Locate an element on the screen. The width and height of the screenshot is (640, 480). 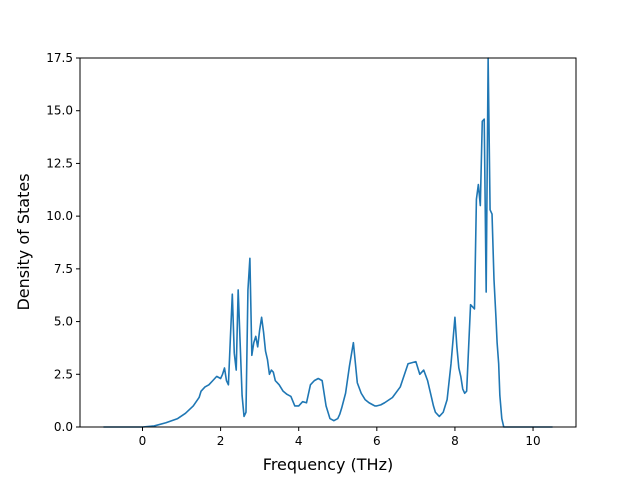
y-tick-label: 5.0 is located at coordinates (63, 322).